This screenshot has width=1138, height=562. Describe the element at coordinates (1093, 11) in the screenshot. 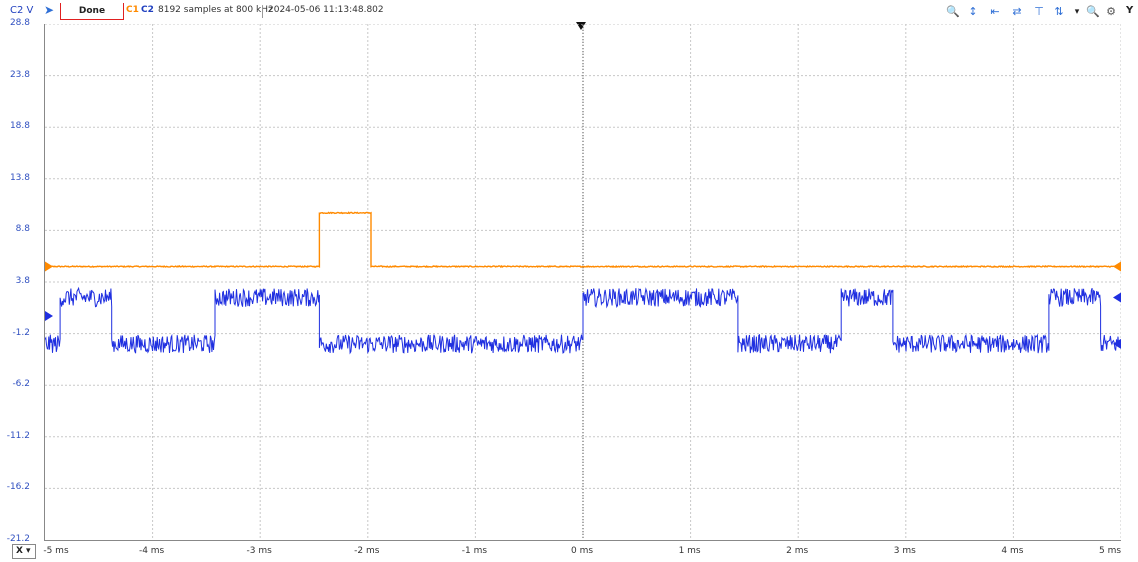

I see `zoom-out-icon: 🔍` at that location.